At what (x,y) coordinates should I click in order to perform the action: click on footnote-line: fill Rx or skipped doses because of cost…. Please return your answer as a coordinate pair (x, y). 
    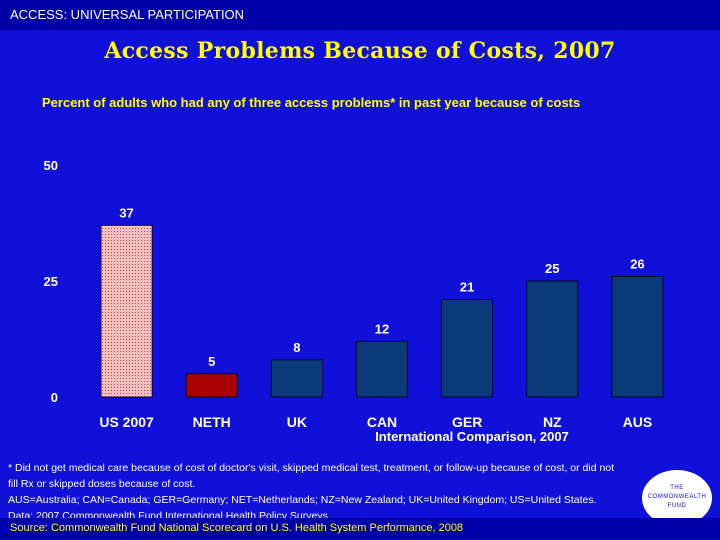
    Looking at the image, I should click on (102, 484).